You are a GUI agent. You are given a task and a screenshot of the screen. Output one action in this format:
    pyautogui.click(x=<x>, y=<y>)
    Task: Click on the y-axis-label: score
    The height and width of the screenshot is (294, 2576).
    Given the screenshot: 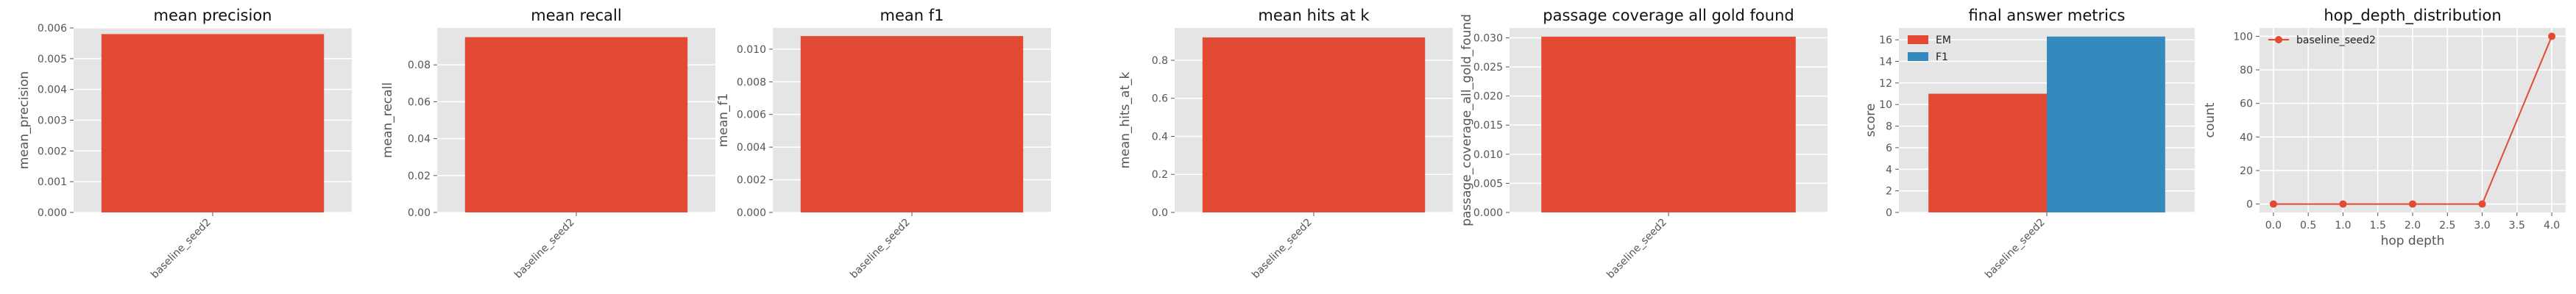 What is the action you would take?
    pyautogui.click(x=1871, y=120)
    